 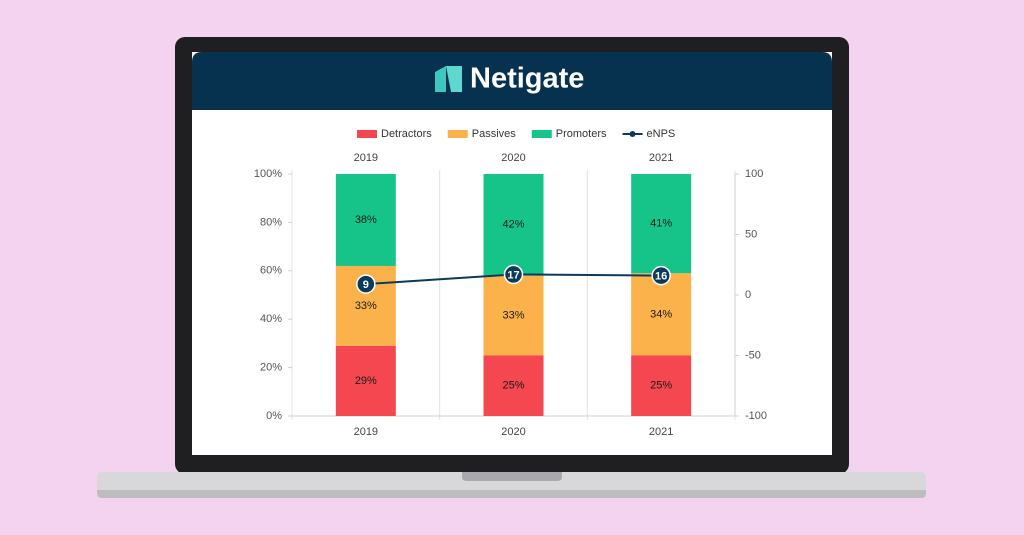 I want to click on line-label: 16, so click(x=661, y=277).